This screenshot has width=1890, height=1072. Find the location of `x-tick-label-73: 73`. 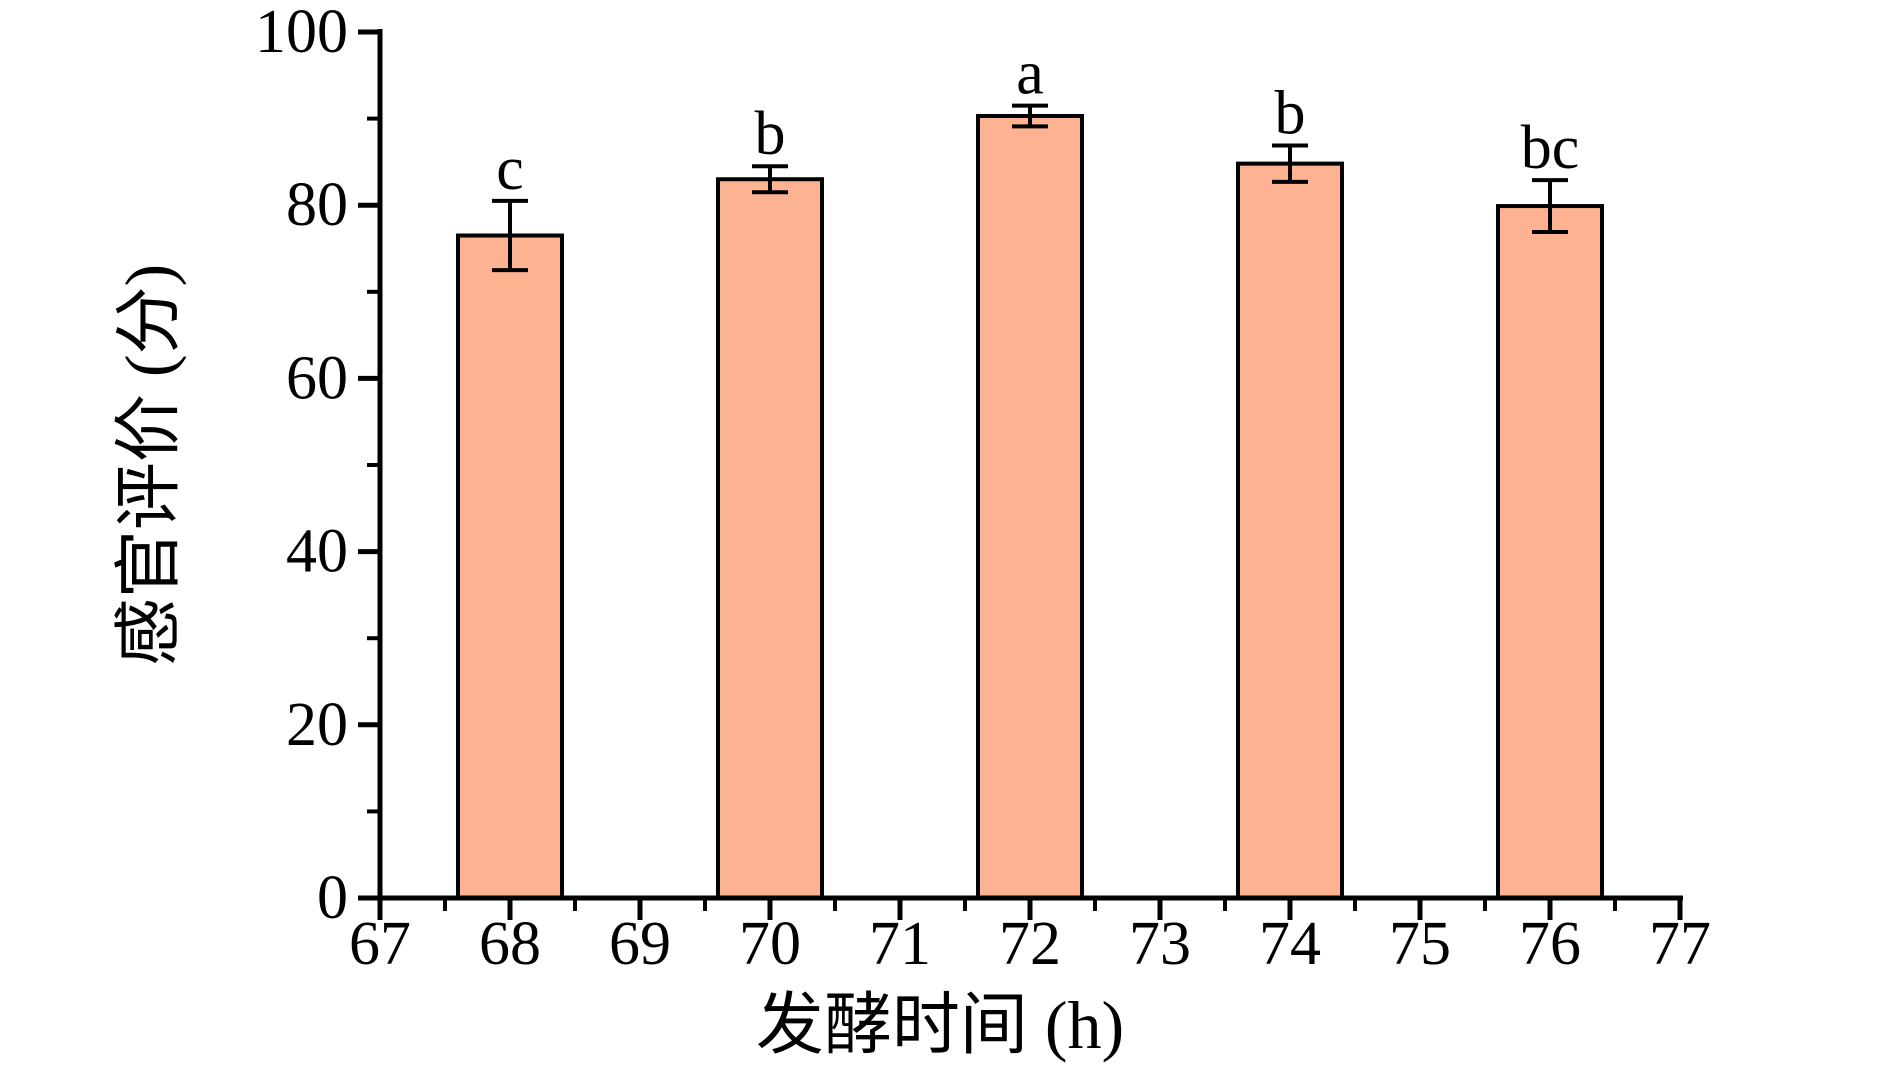

x-tick-label-73: 73 is located at coordinates (1160, 944).